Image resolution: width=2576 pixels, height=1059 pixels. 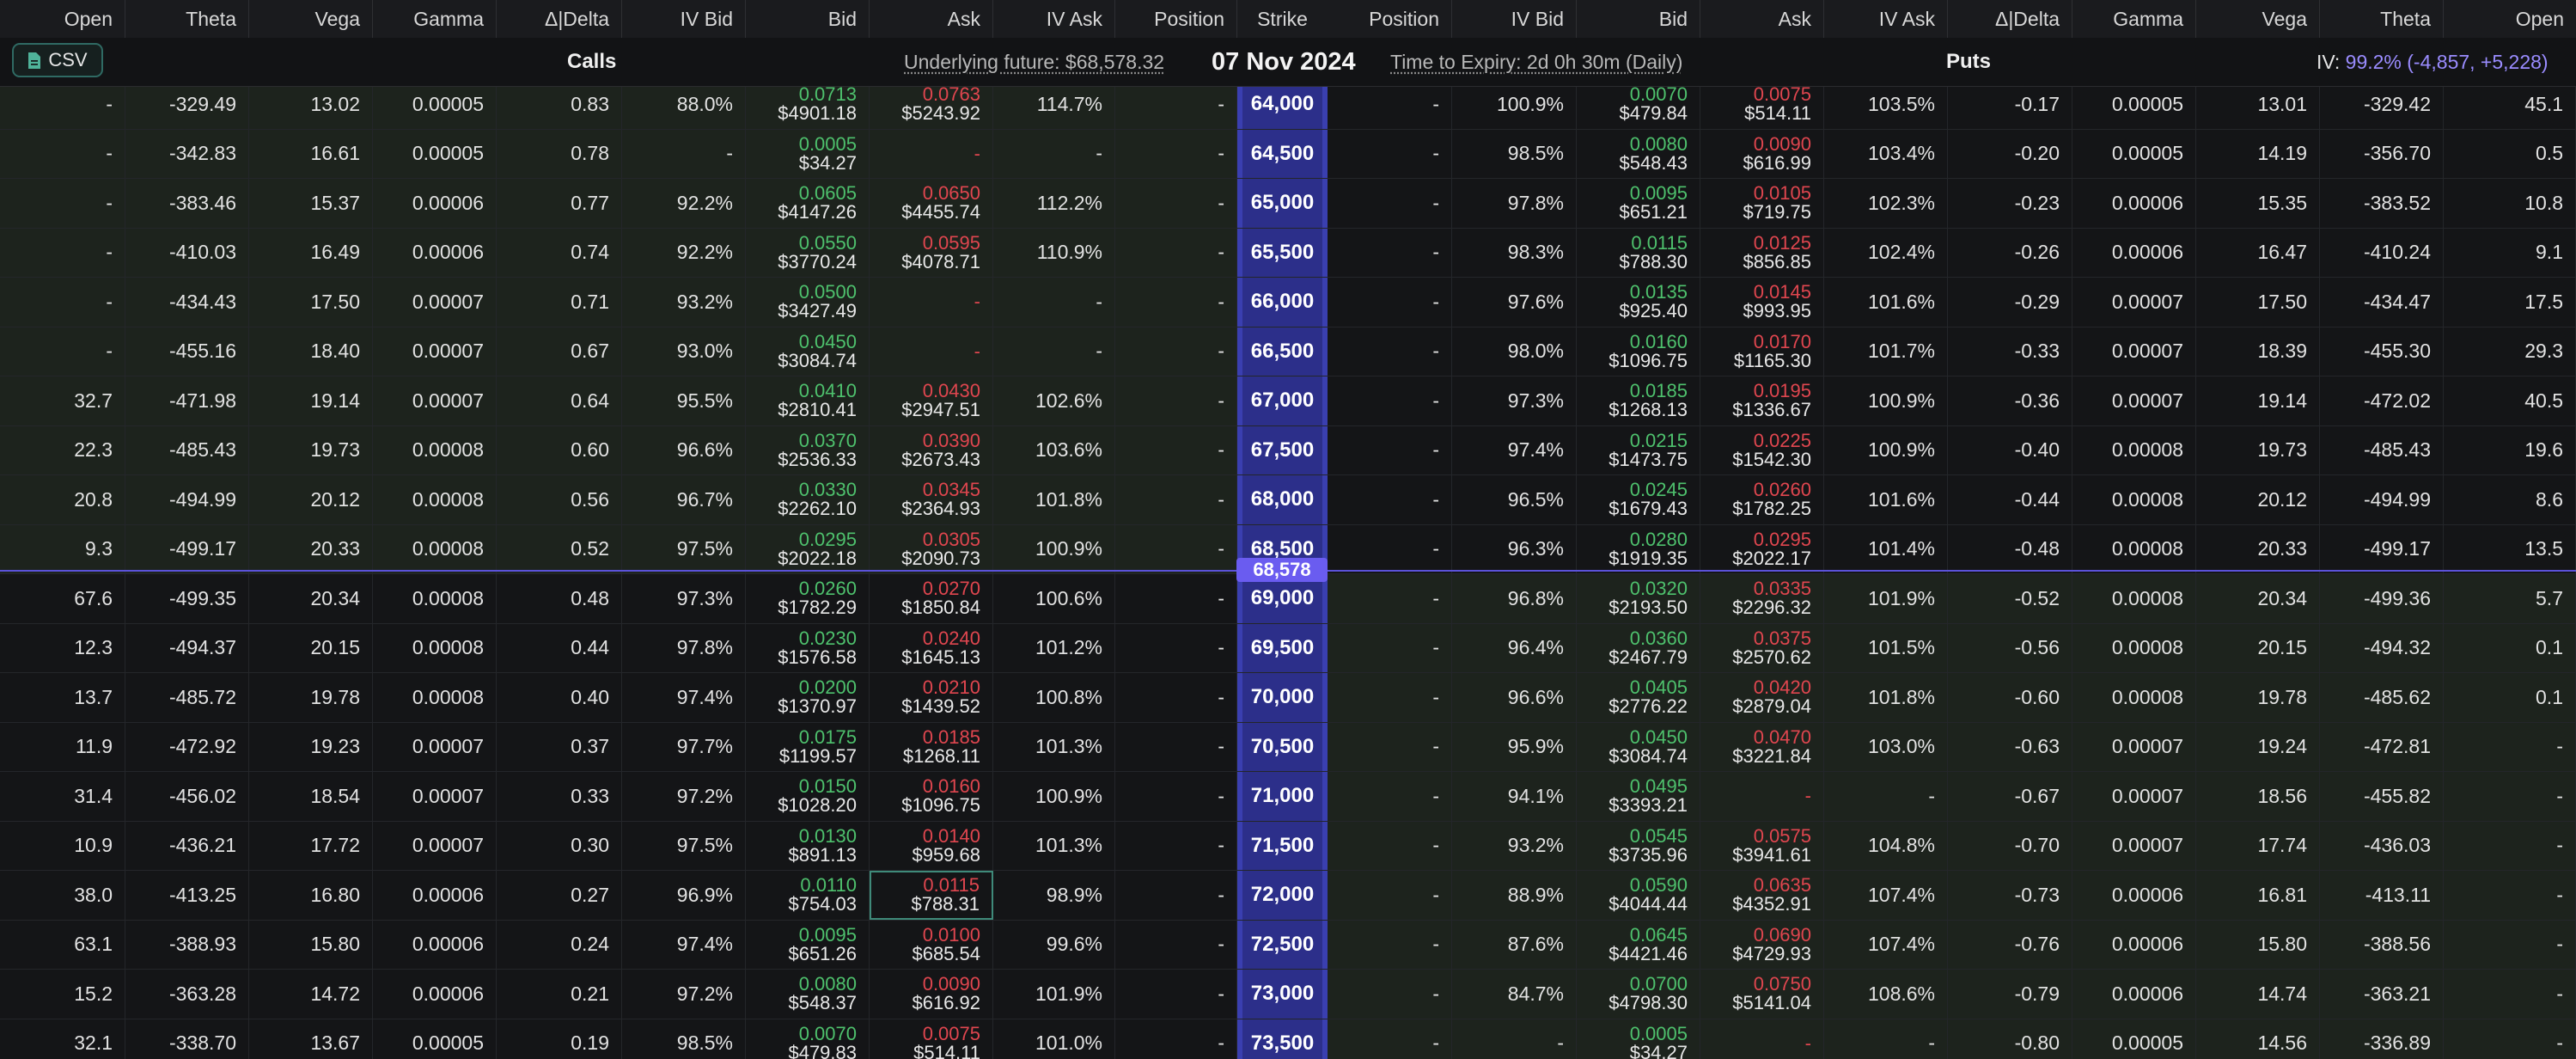 I want to click on put-ask-cell: 0.0420 $2879.04, so click(x=1762, y=697).